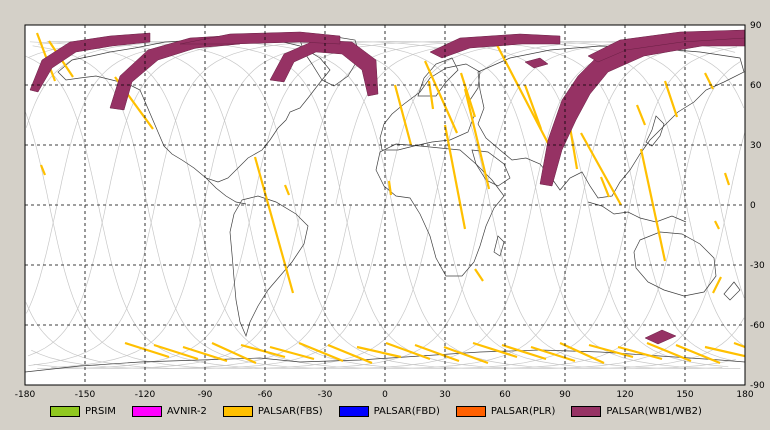 The width and height of the screenshot is (770, 430). What do you see at coordinates (226, 191) in the screenshot?
I see `coast-central-america` at bounding box center [226, 191].